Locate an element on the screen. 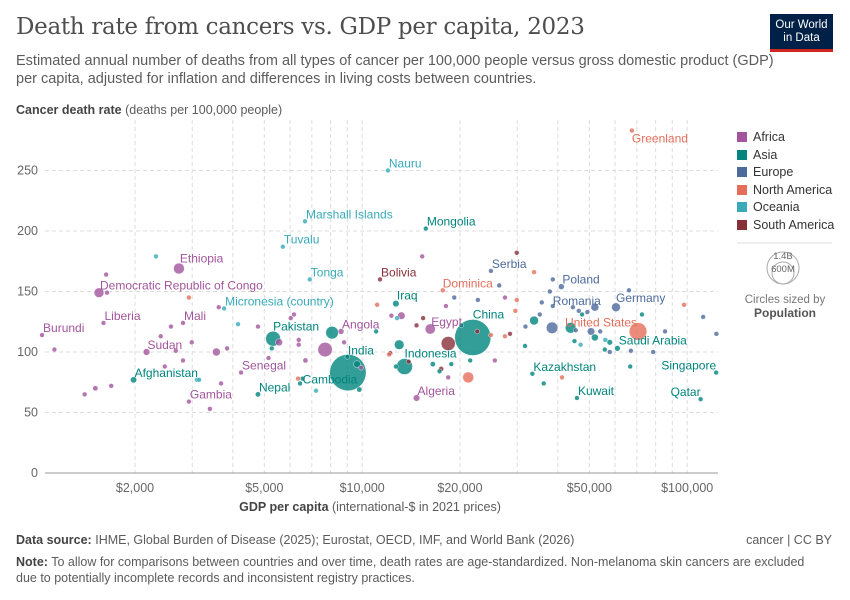  point-gambia is located at coordinates (189, 402).